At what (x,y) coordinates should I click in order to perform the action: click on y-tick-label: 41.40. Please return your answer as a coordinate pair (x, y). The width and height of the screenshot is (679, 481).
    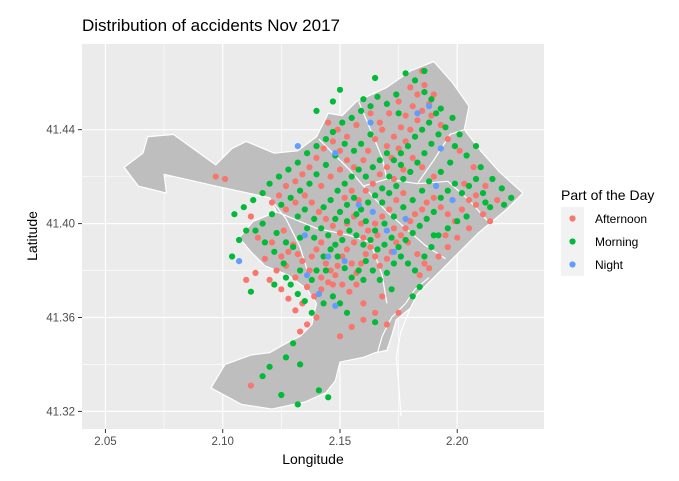
    Looking at the image, I should click on (60, 225).